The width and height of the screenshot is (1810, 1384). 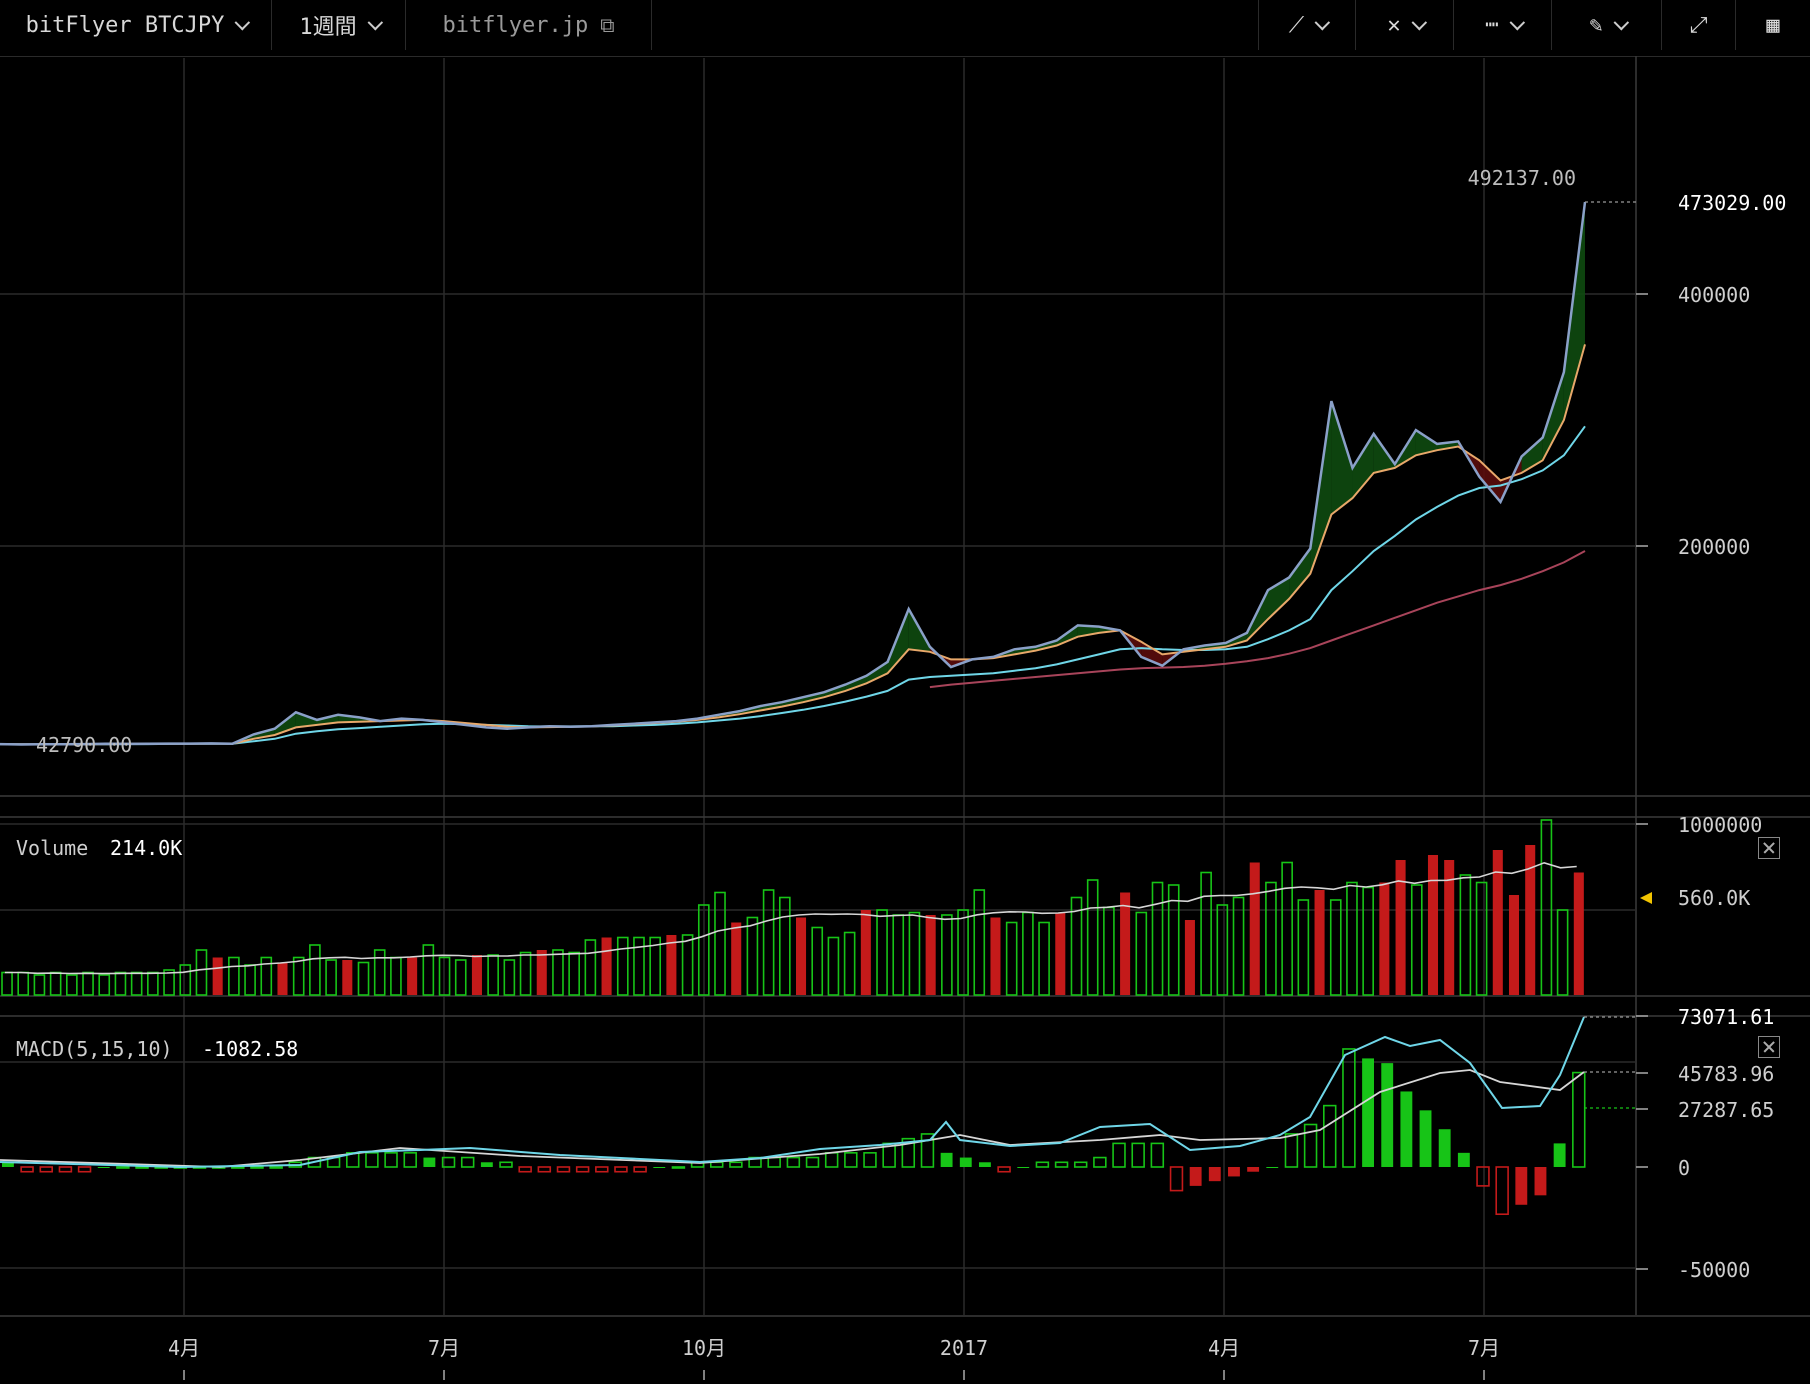 What do you see at coordinates (1769, 848) in the screenshot?
I see `volume-close-icon` at bounding box center [1769, 848].